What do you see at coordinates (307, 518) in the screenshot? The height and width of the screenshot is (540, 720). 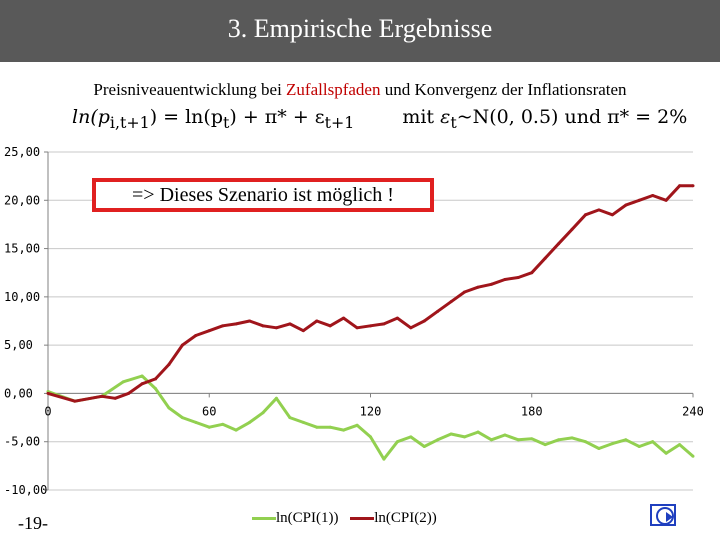 I see `legend-label-cpi1: ln(CPI(1))` at bounding box center [307, 518].